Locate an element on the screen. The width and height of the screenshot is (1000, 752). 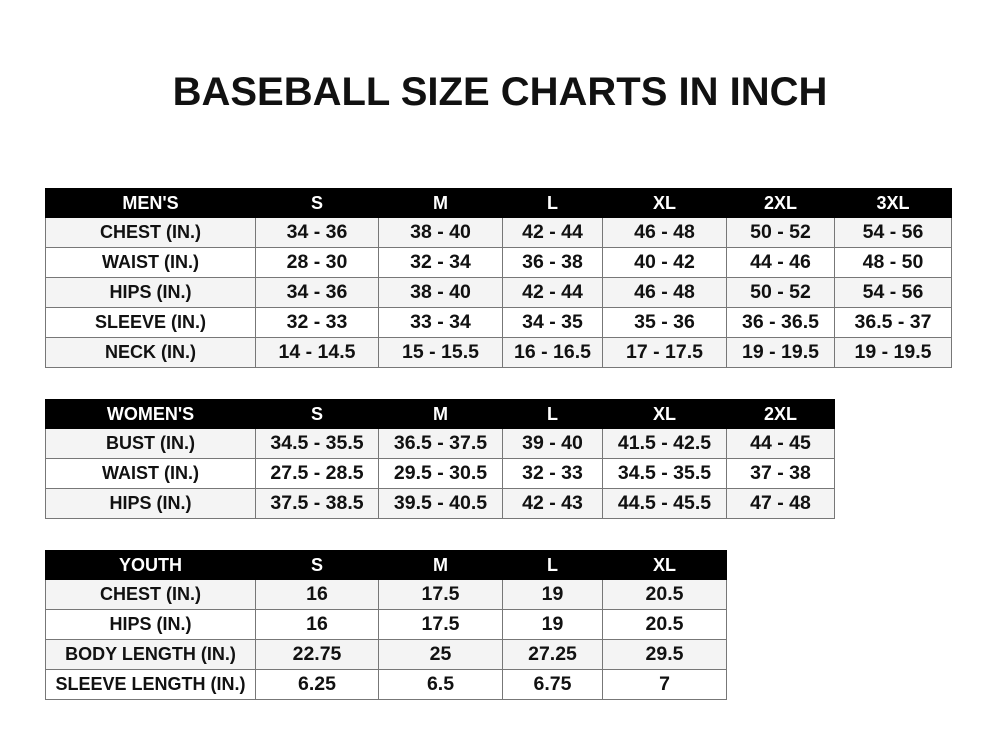
header-row: YOUTH S M L XL is located at coordinates (386, 565).